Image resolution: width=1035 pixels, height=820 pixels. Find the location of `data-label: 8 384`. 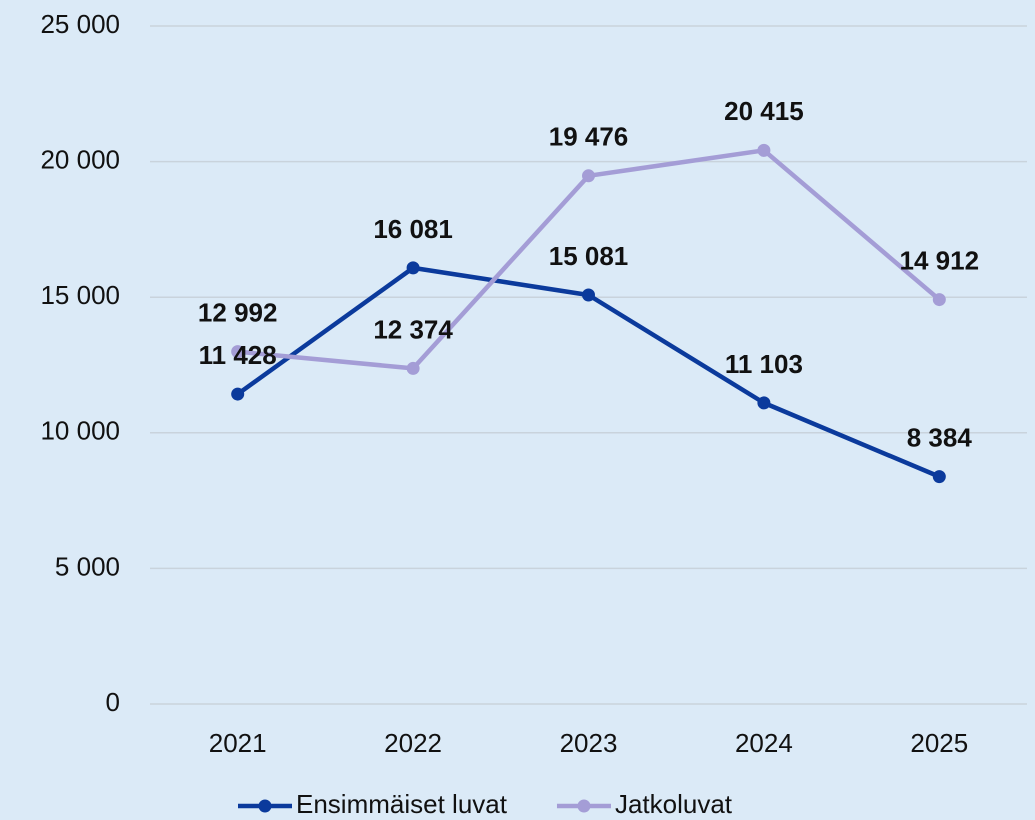

data-label: 8 384 is located at coordinates (940, 438).